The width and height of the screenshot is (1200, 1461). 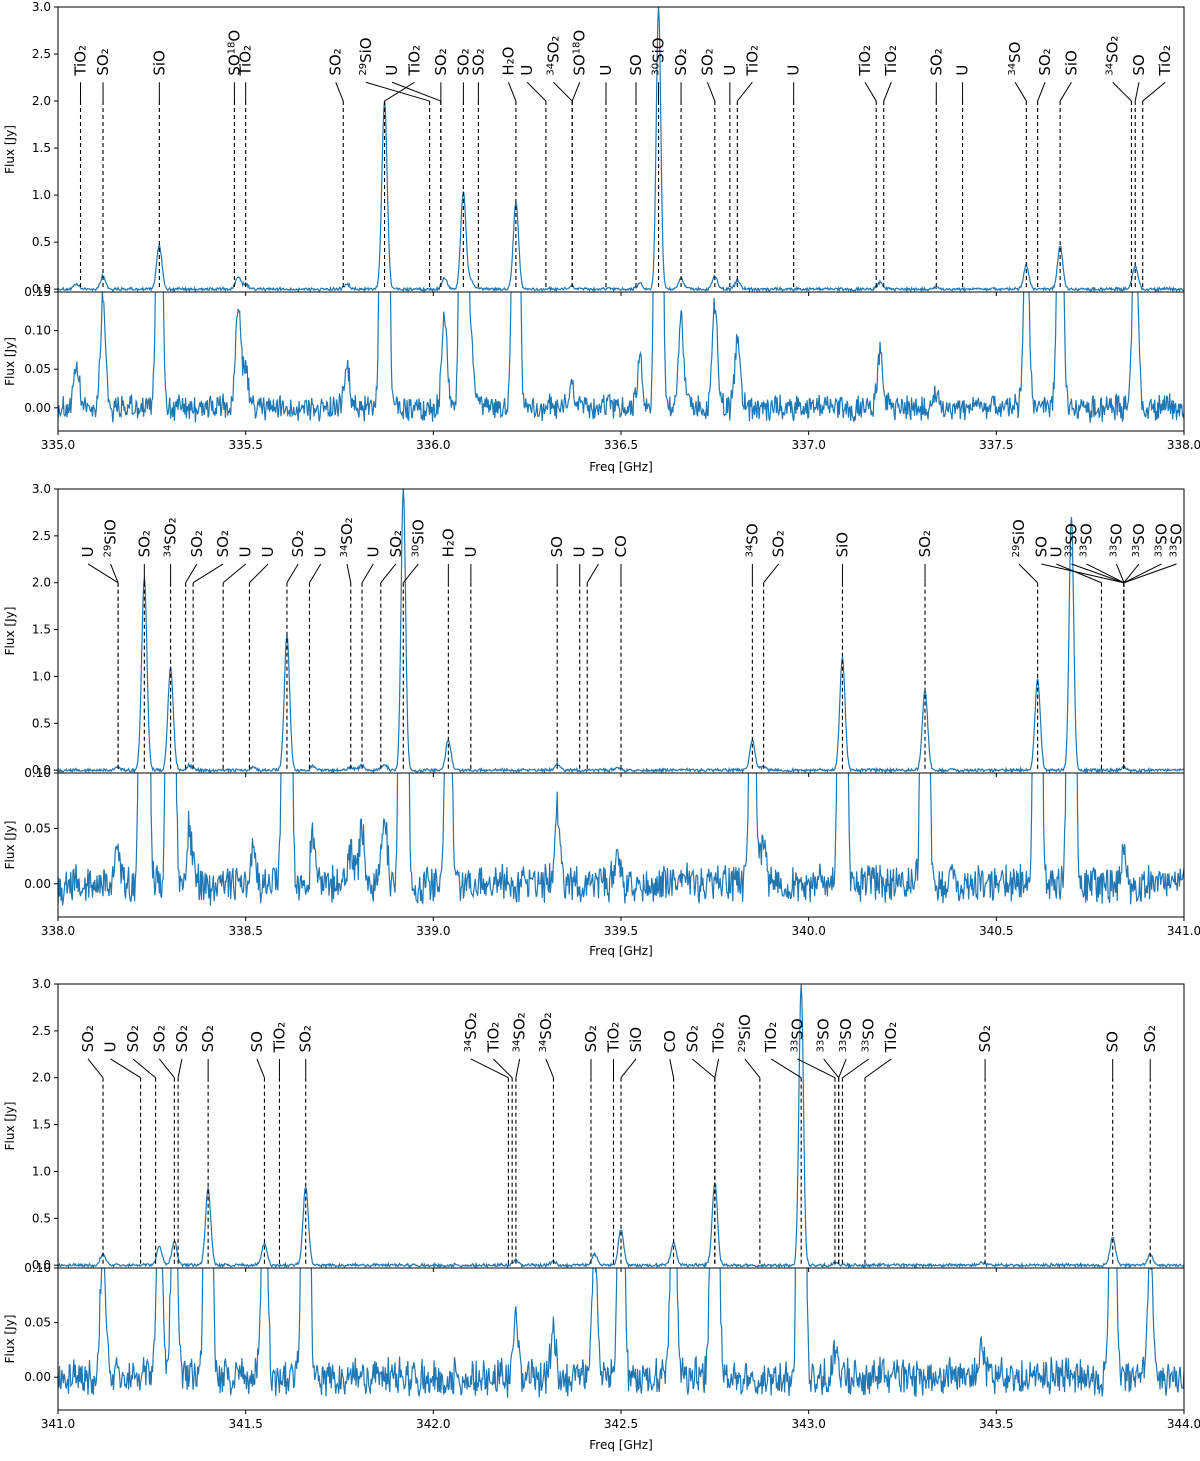 What do you see at coordinates (621, 546) in the screenshot?
I see `line-label: CO` at bounding box center [621, 546].